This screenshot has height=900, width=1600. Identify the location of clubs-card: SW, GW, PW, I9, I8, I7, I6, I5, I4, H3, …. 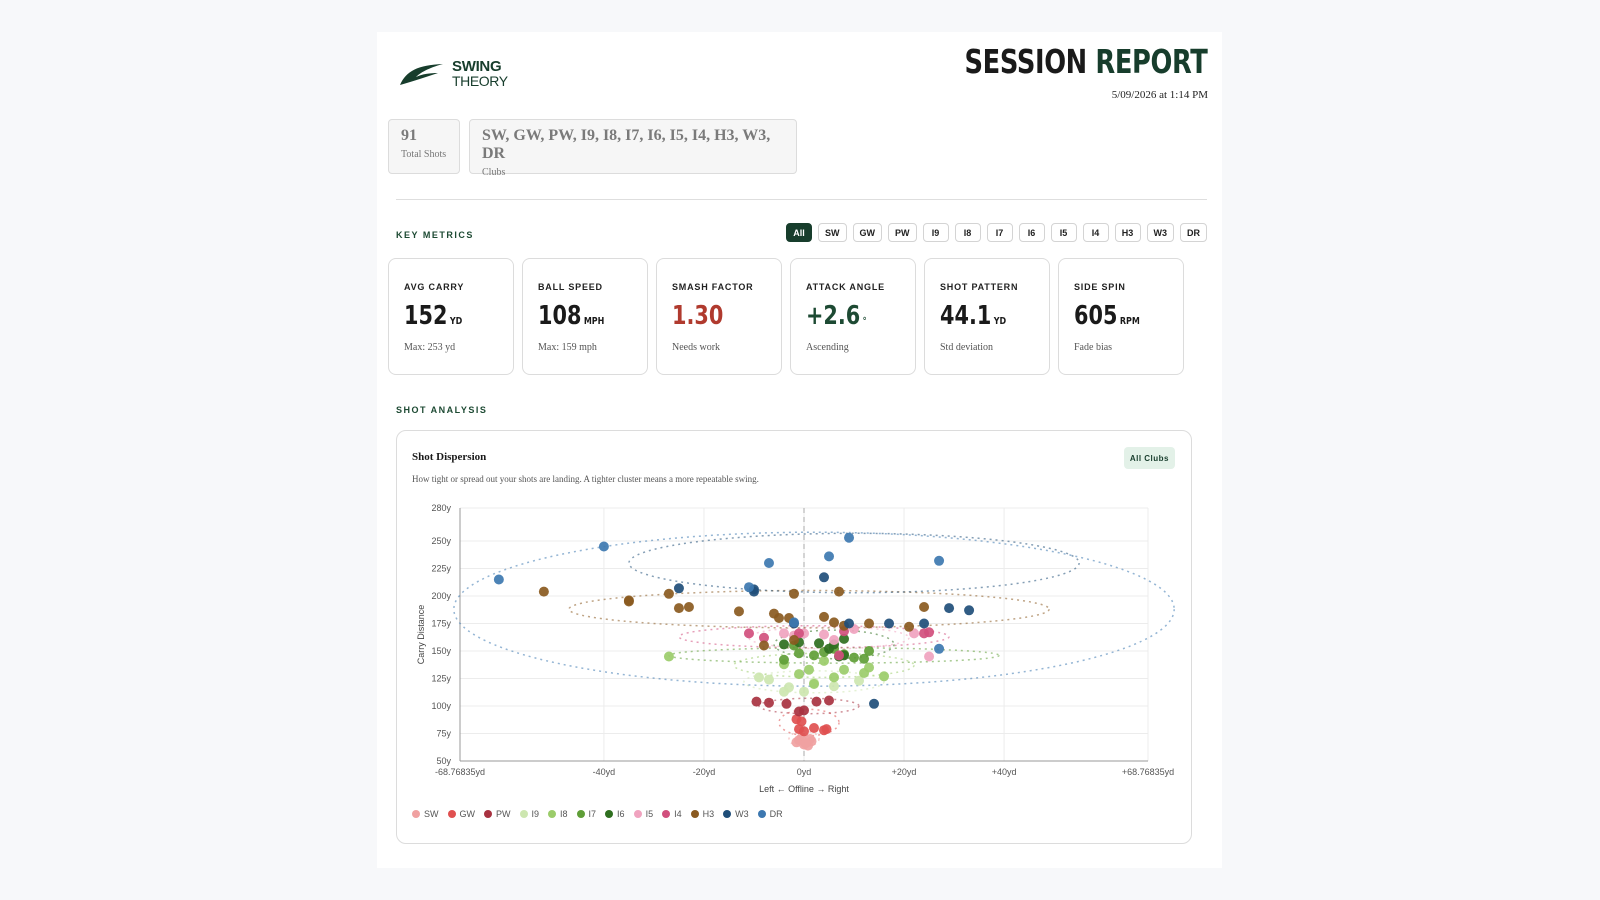
(633, 148).